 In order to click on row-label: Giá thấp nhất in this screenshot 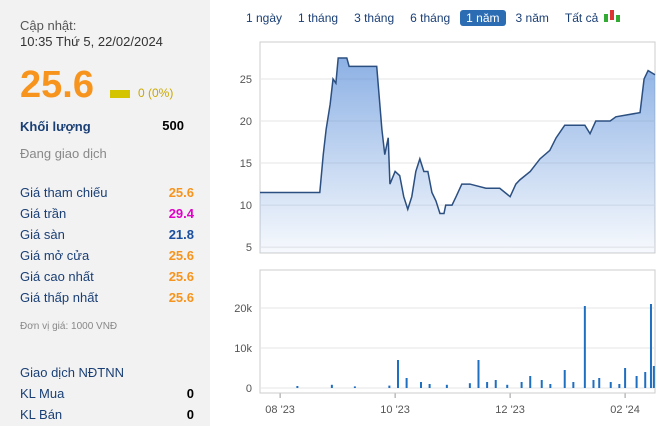, I will do `click(59, 297)`.